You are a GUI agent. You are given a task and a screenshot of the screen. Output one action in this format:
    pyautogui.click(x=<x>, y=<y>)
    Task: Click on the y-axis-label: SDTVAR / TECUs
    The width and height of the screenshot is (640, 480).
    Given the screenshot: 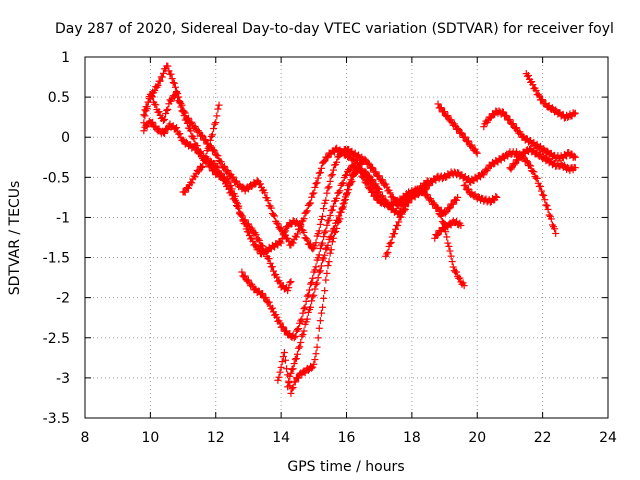 What is the action you would take?
    pyautogui.click(x=15, y=238)
    